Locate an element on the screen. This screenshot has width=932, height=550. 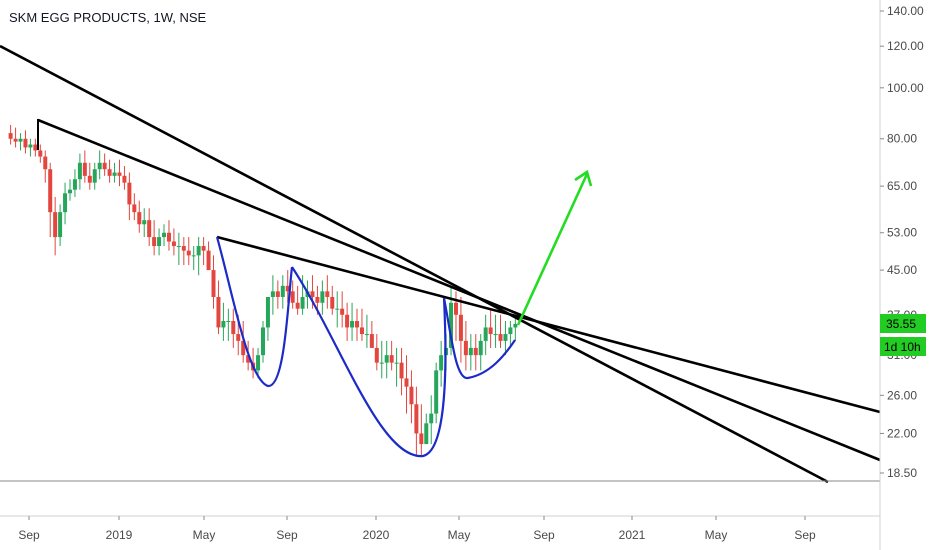
price-axis-label: 45.00 is located at coordinates (902, 270).